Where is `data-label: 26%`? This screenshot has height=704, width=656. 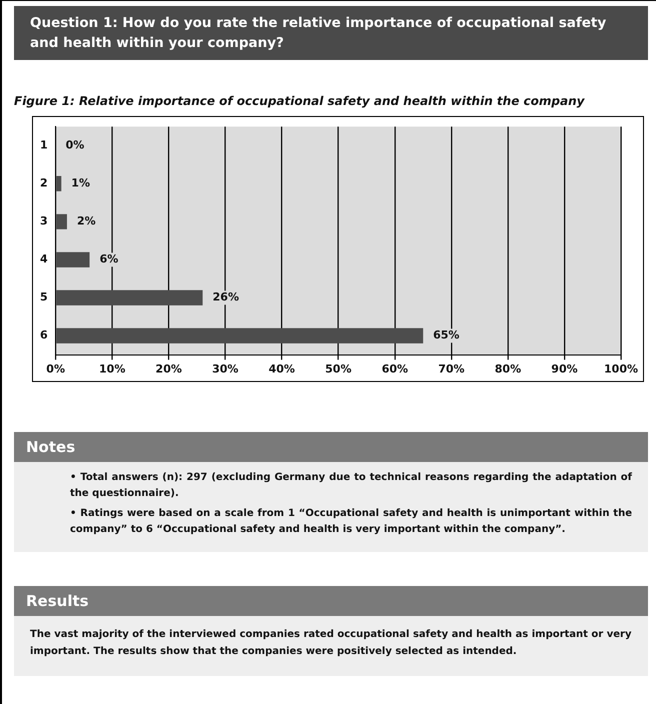
data-label: 26% is located at coordinates (225, 297).